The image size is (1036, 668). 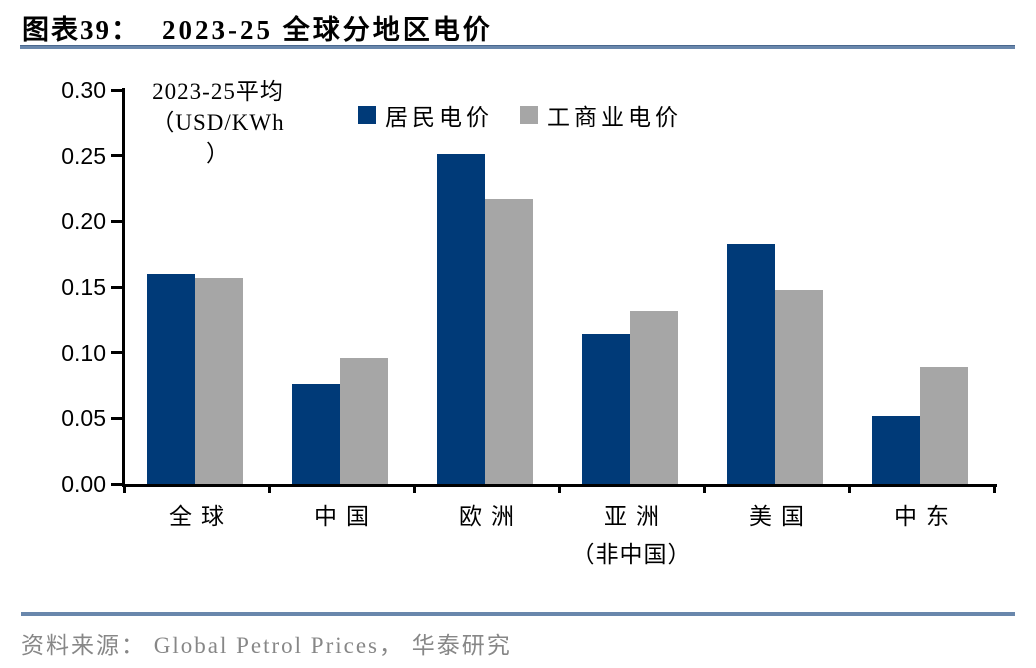 What do you see at coordinates (327, 30) in the screenshot?
I see `figure-title: 2023-25 全球分地区电价` at bounding box center [327, 30].